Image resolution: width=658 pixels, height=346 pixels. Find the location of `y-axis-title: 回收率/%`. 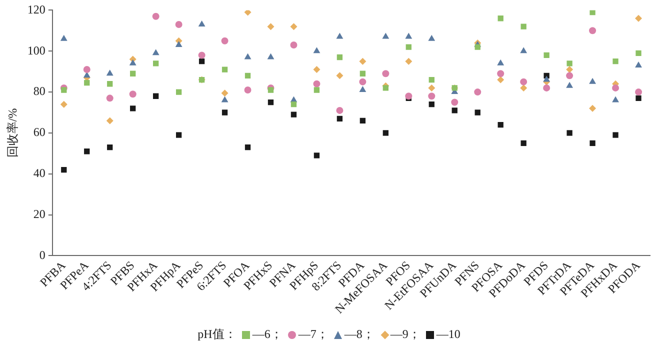

y-axis-title: 回收率/% is located at coordinates (12, 133).